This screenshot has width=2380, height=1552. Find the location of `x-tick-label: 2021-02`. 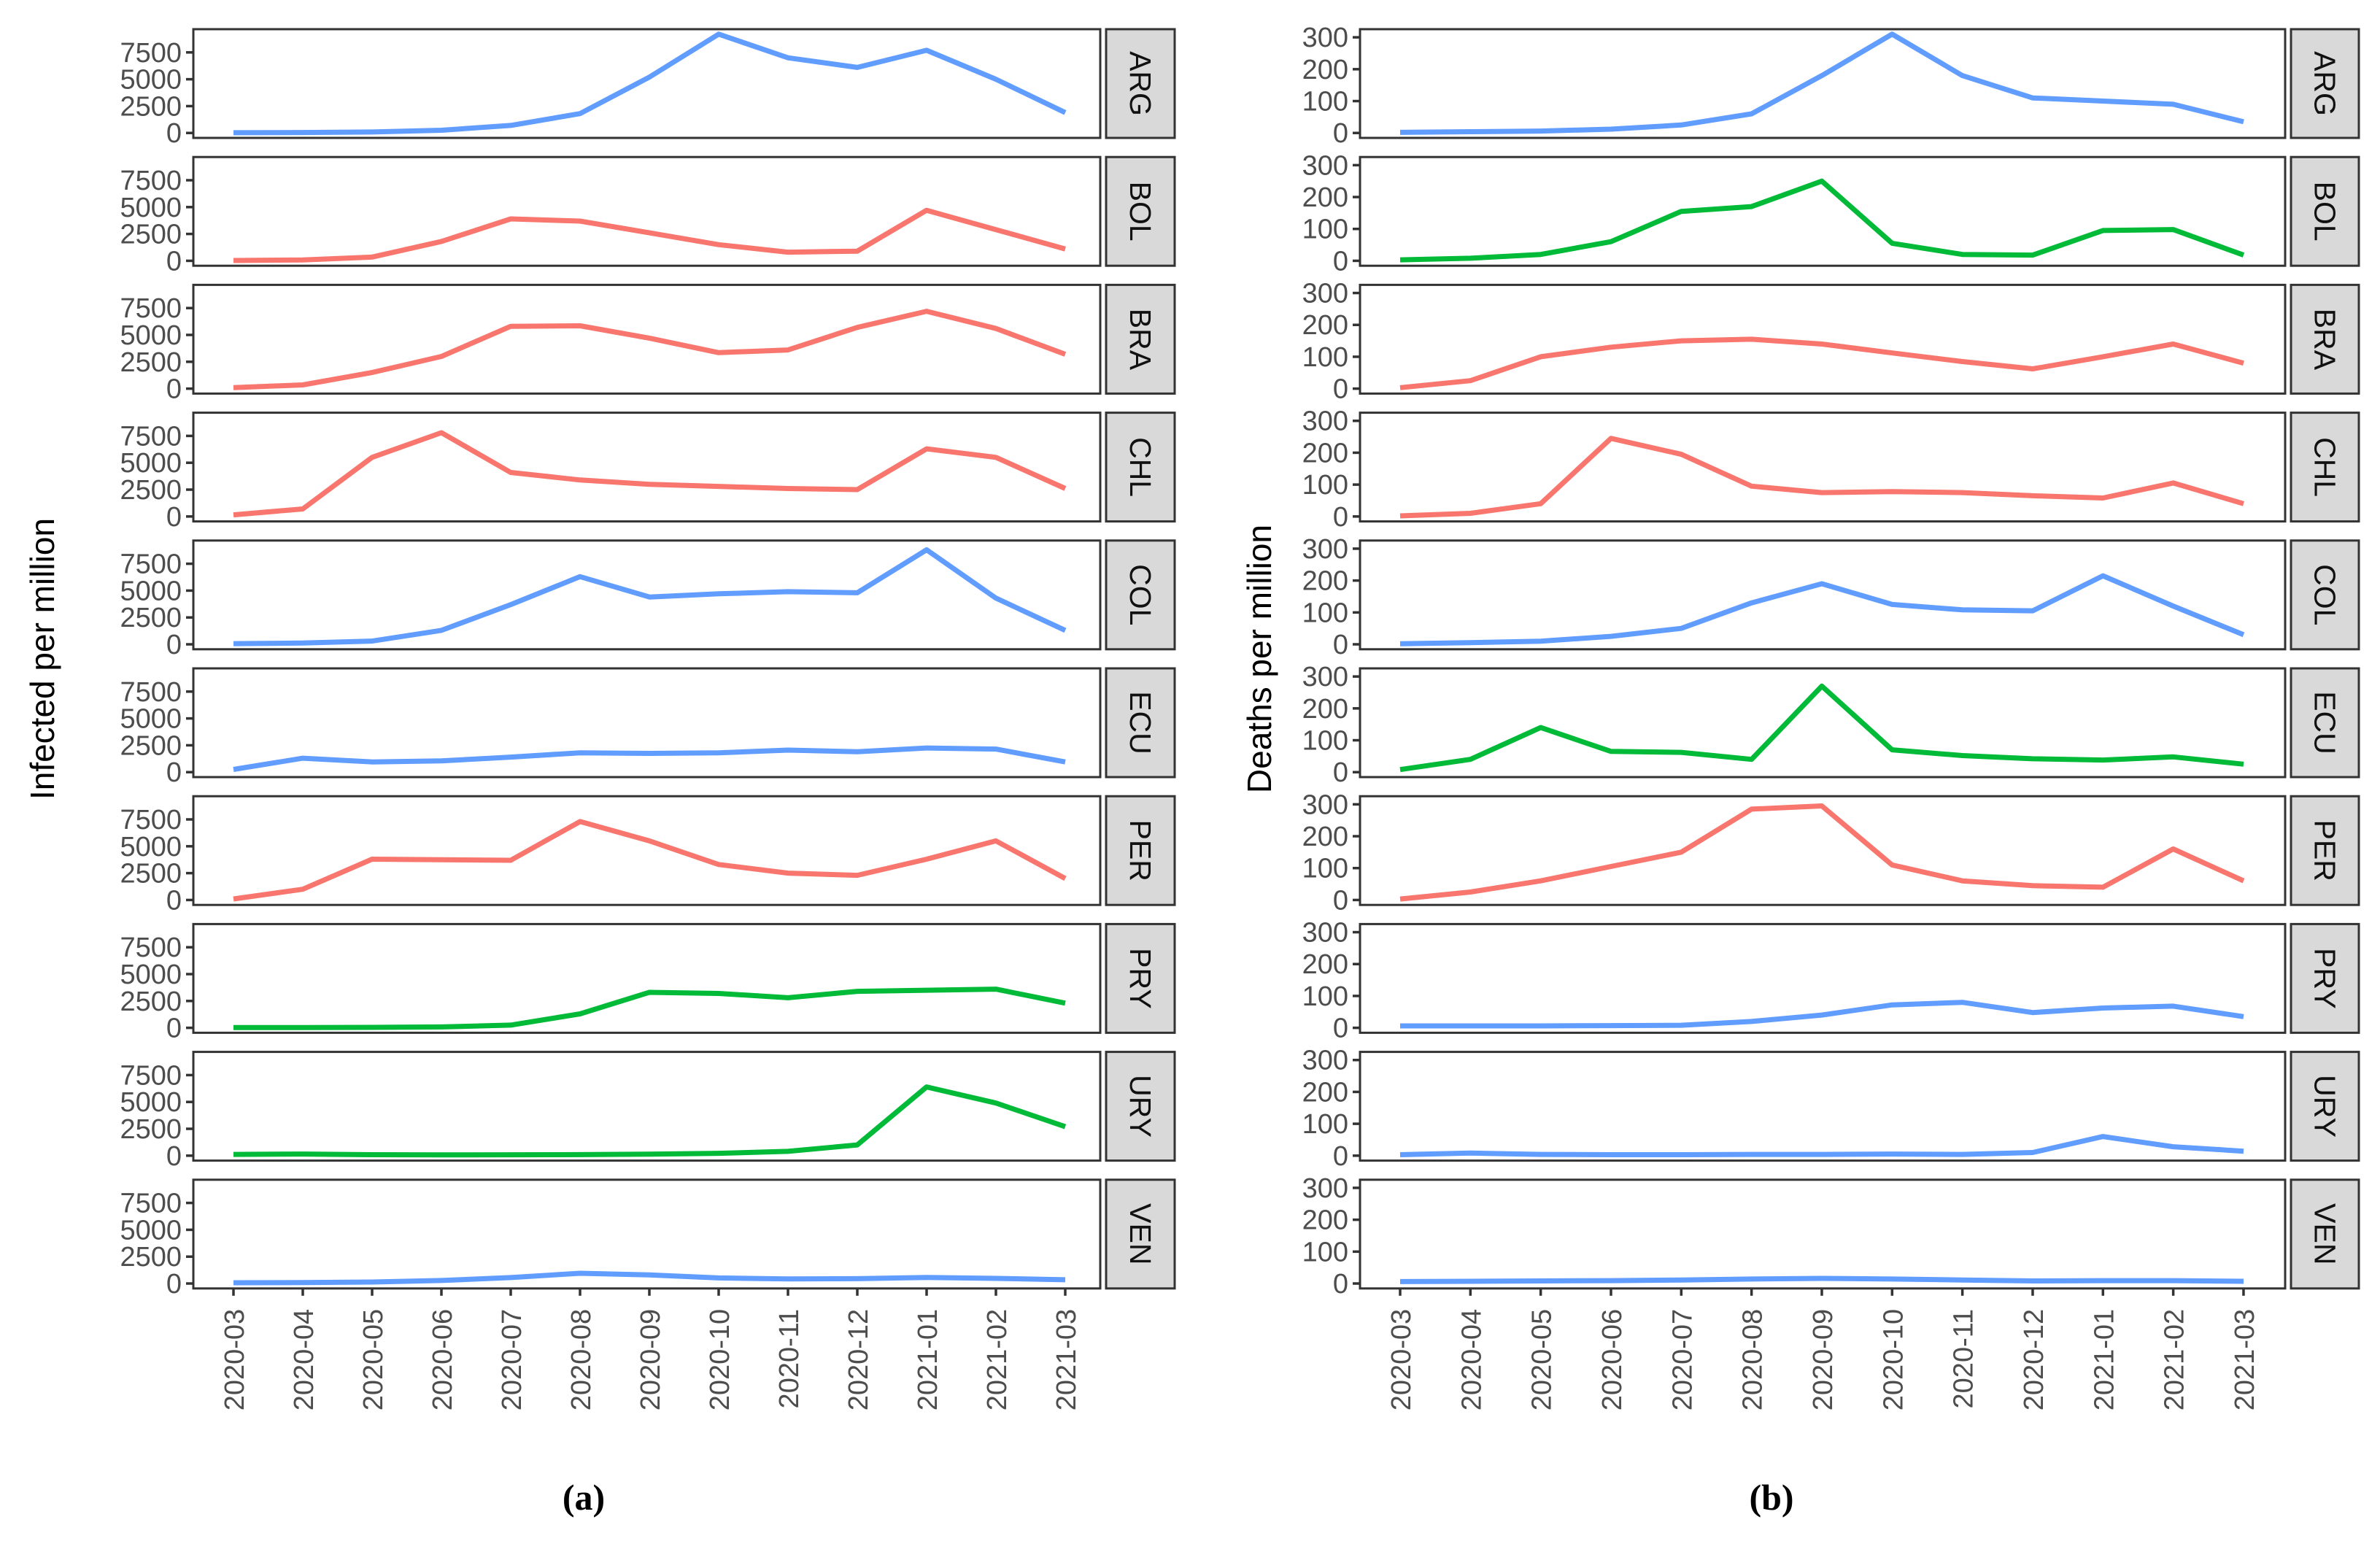

x-tick-label: 2021-02 is located at coordinates (2175, 1359).